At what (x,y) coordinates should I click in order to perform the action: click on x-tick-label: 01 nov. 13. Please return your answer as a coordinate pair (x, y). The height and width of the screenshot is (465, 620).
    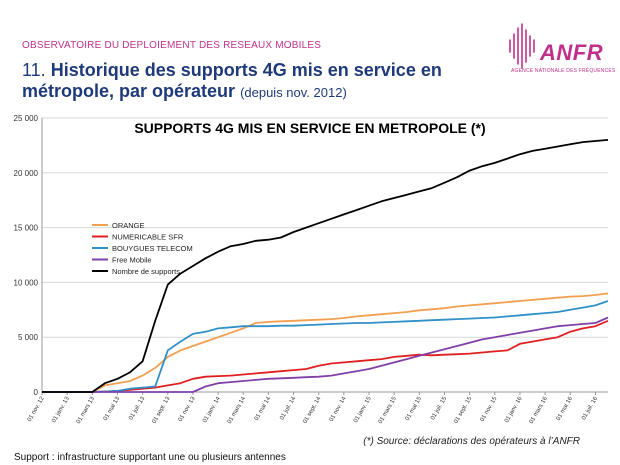
    Looking at the image, I should click on (187, 408).